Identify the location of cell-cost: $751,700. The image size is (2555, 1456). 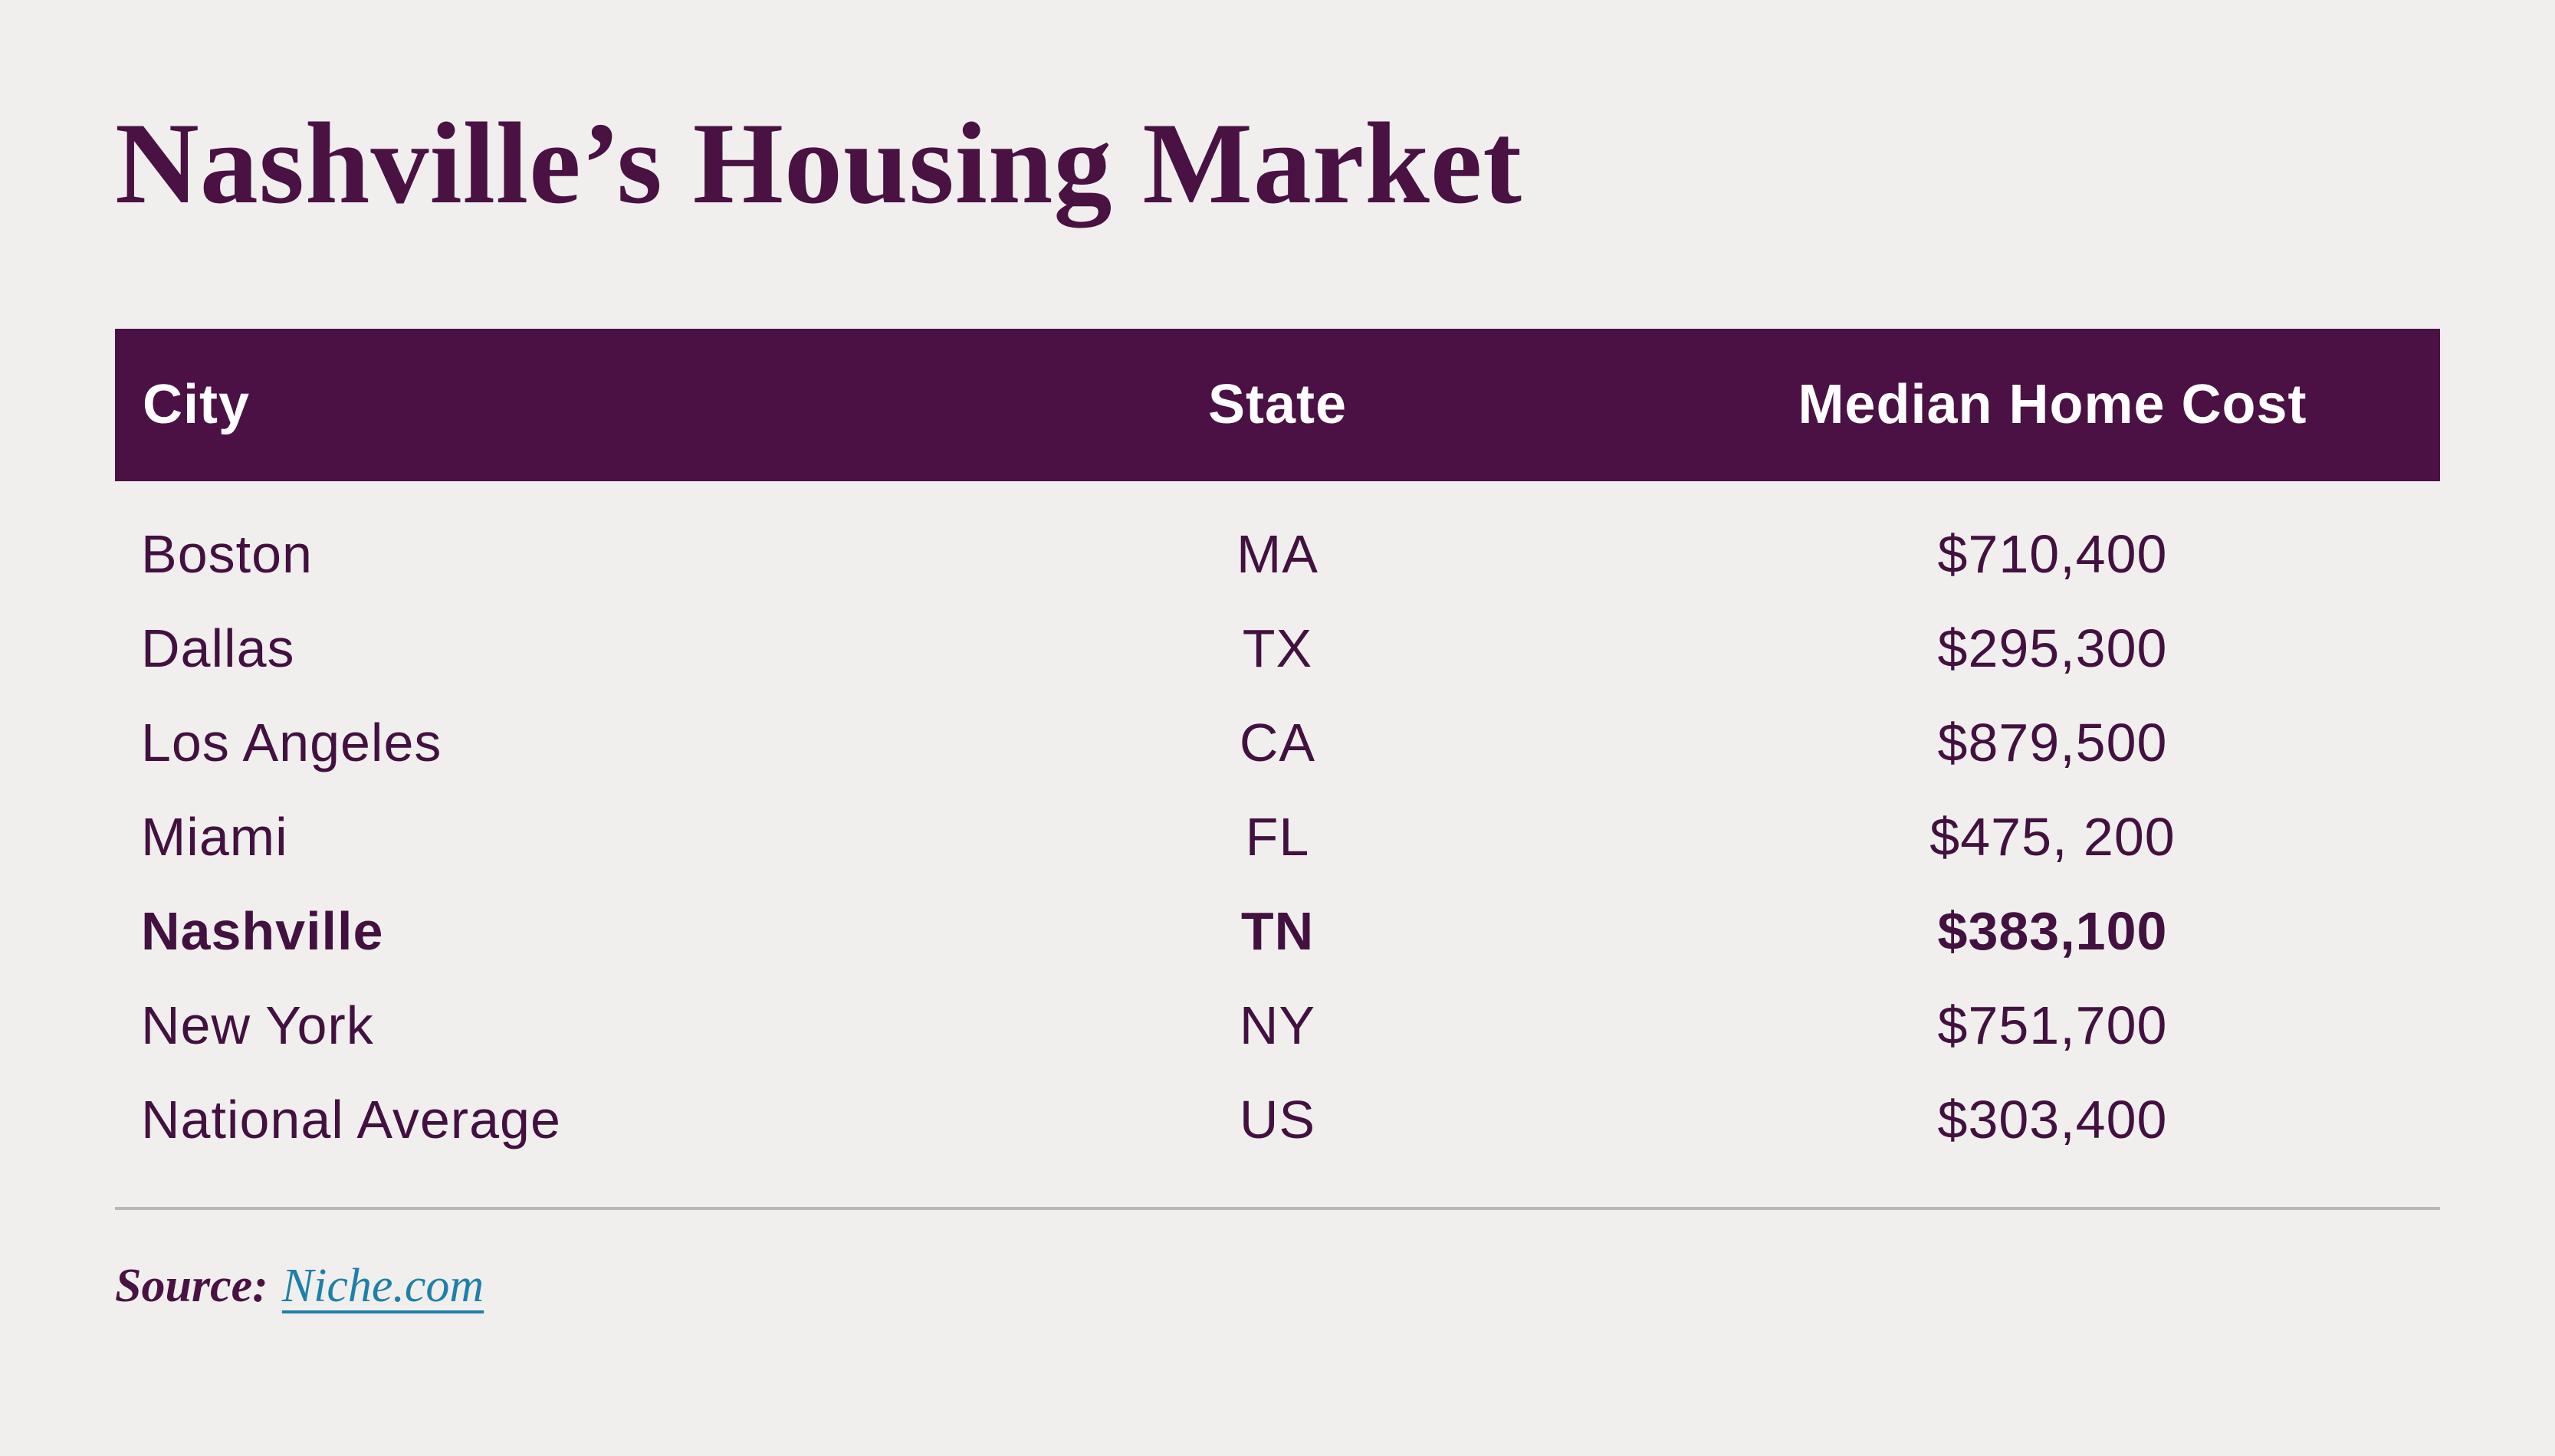
(2052, 1025).